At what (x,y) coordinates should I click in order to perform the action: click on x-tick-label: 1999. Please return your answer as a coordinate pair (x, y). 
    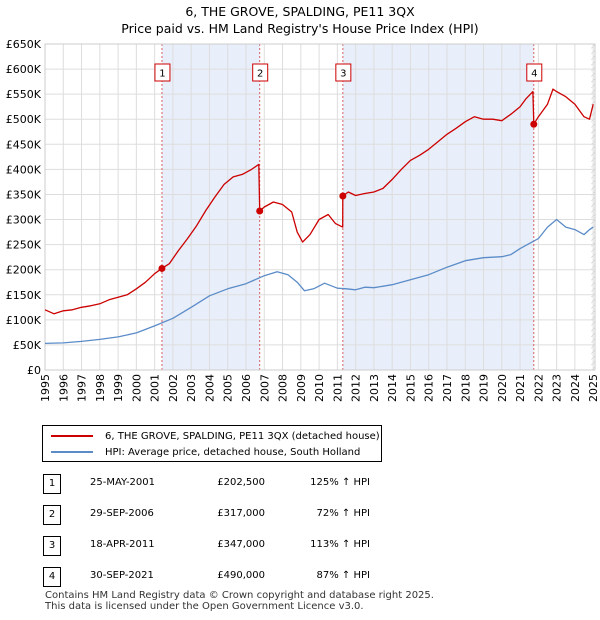
    Looking at the image, I should click on (118, 388).